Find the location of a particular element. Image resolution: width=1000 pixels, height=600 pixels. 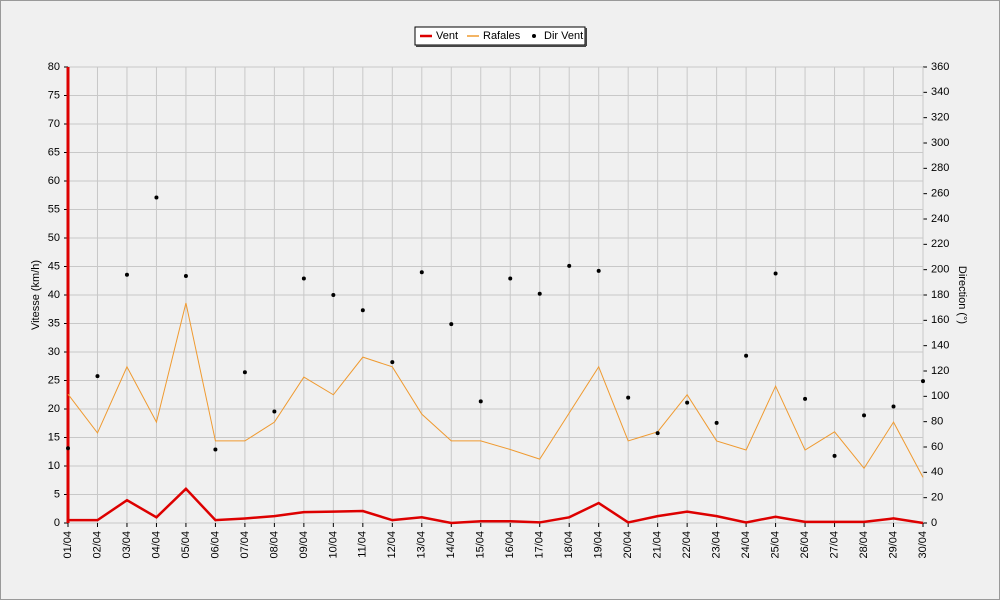

y-tick-label: 55 is located at coordinates (54, 209).